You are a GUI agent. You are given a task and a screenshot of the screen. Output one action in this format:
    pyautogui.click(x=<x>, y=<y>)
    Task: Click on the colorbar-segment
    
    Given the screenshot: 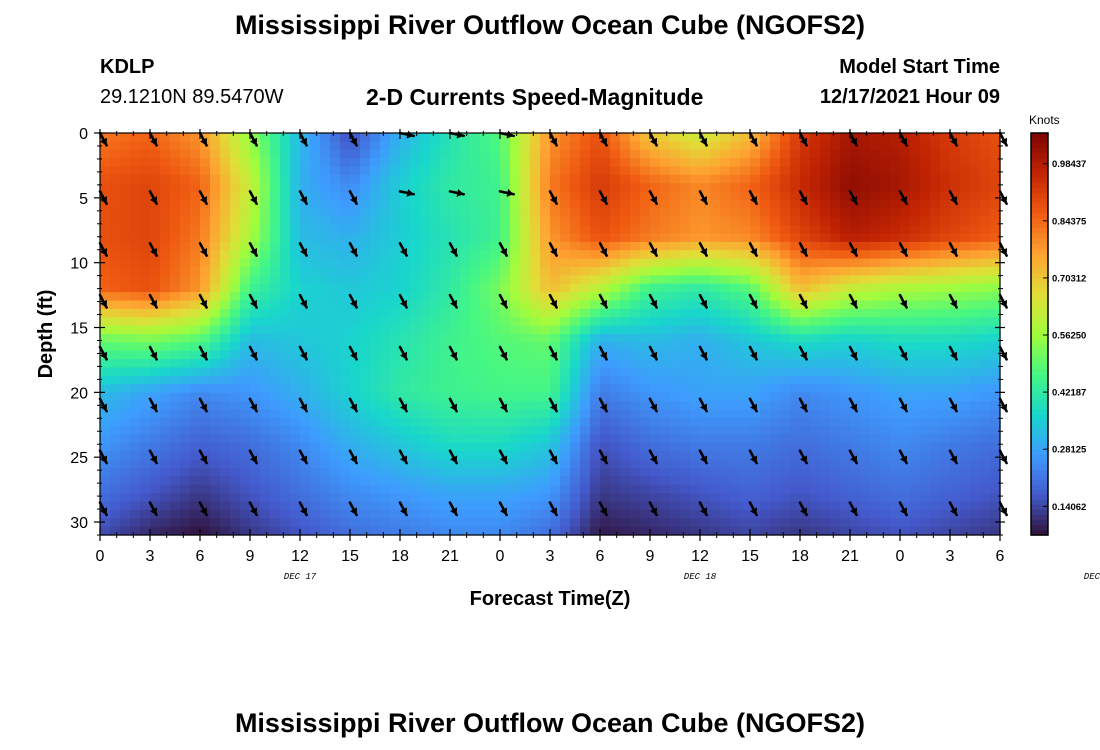 What is the action you would take?
    pyautogui.click(x=1039, y=417)
    